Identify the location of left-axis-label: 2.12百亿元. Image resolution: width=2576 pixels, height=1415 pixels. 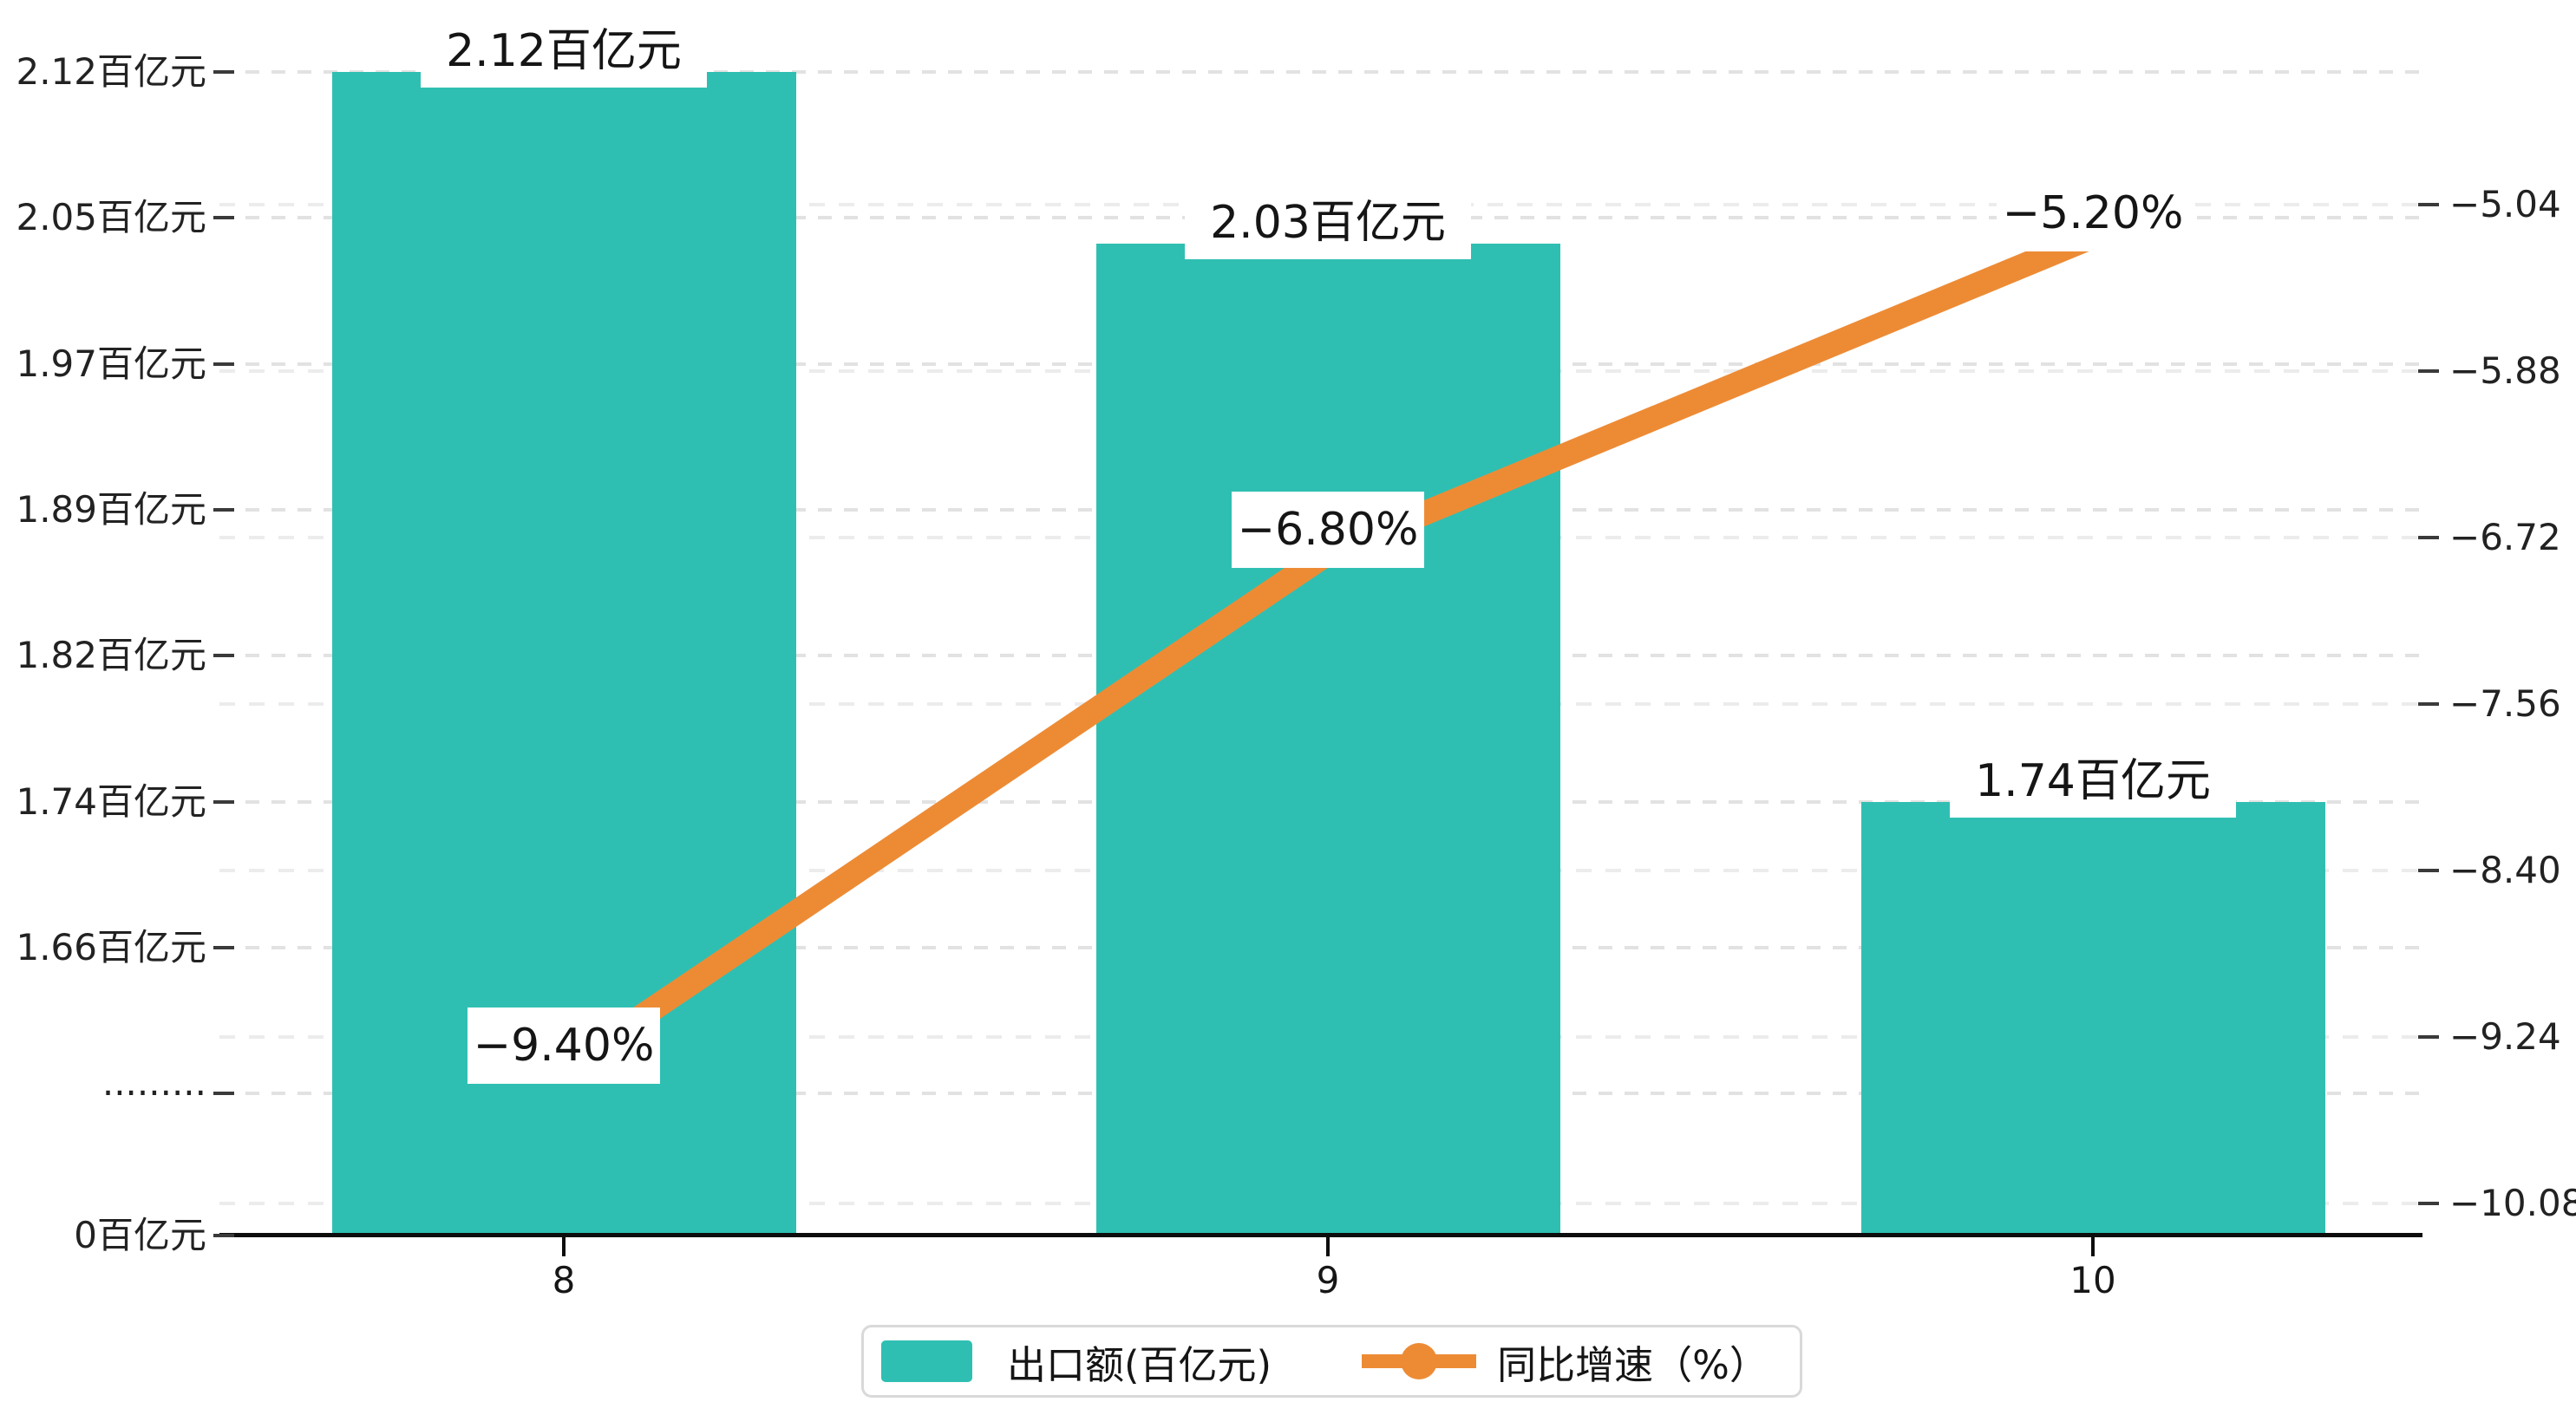
(111, 71).